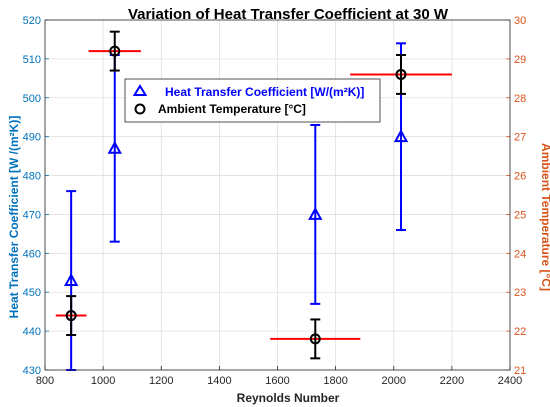 Image resolution: width=550 pixels, height=407 pixels. What do you see at coordinates (32, 371) in the screenshot?
I see `left-tick-label: 430` at bounding box center [32, 371].